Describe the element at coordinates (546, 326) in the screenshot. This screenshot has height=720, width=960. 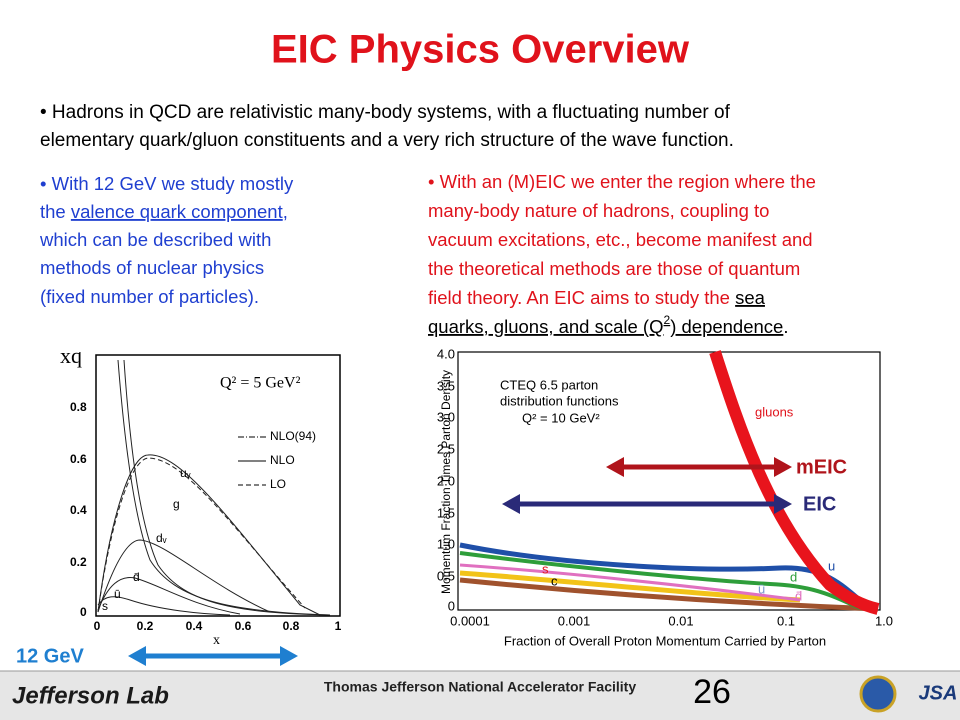
I see `underlined-span: quarks, gluons, and scale (Q` at that location.